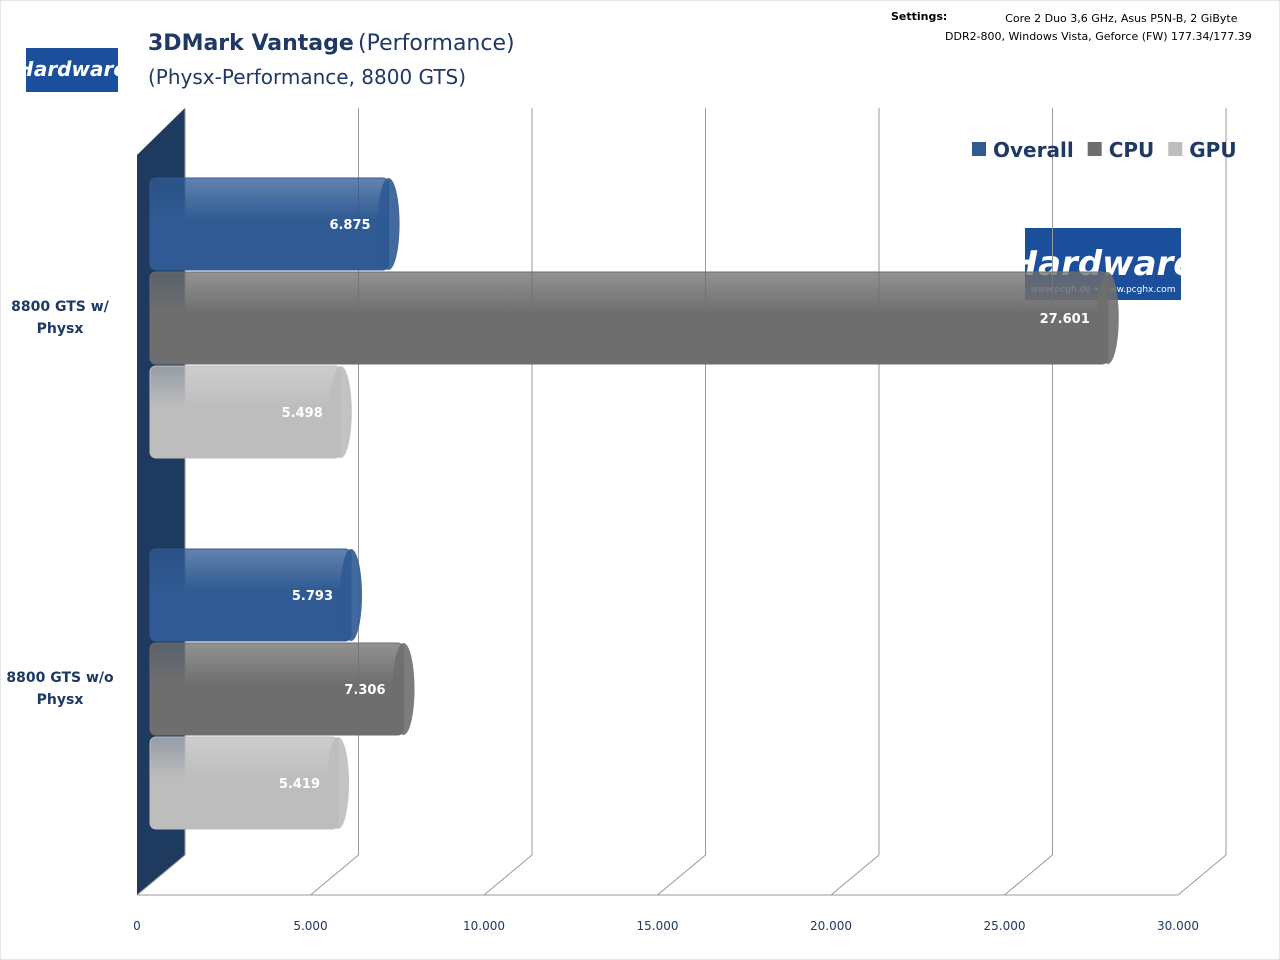 Image resolution: width=1280 pixels, height=960 pixels. Describe the element at coordinates (299, 784) in the screenshot. I see `value-label: 5.419` at that location.